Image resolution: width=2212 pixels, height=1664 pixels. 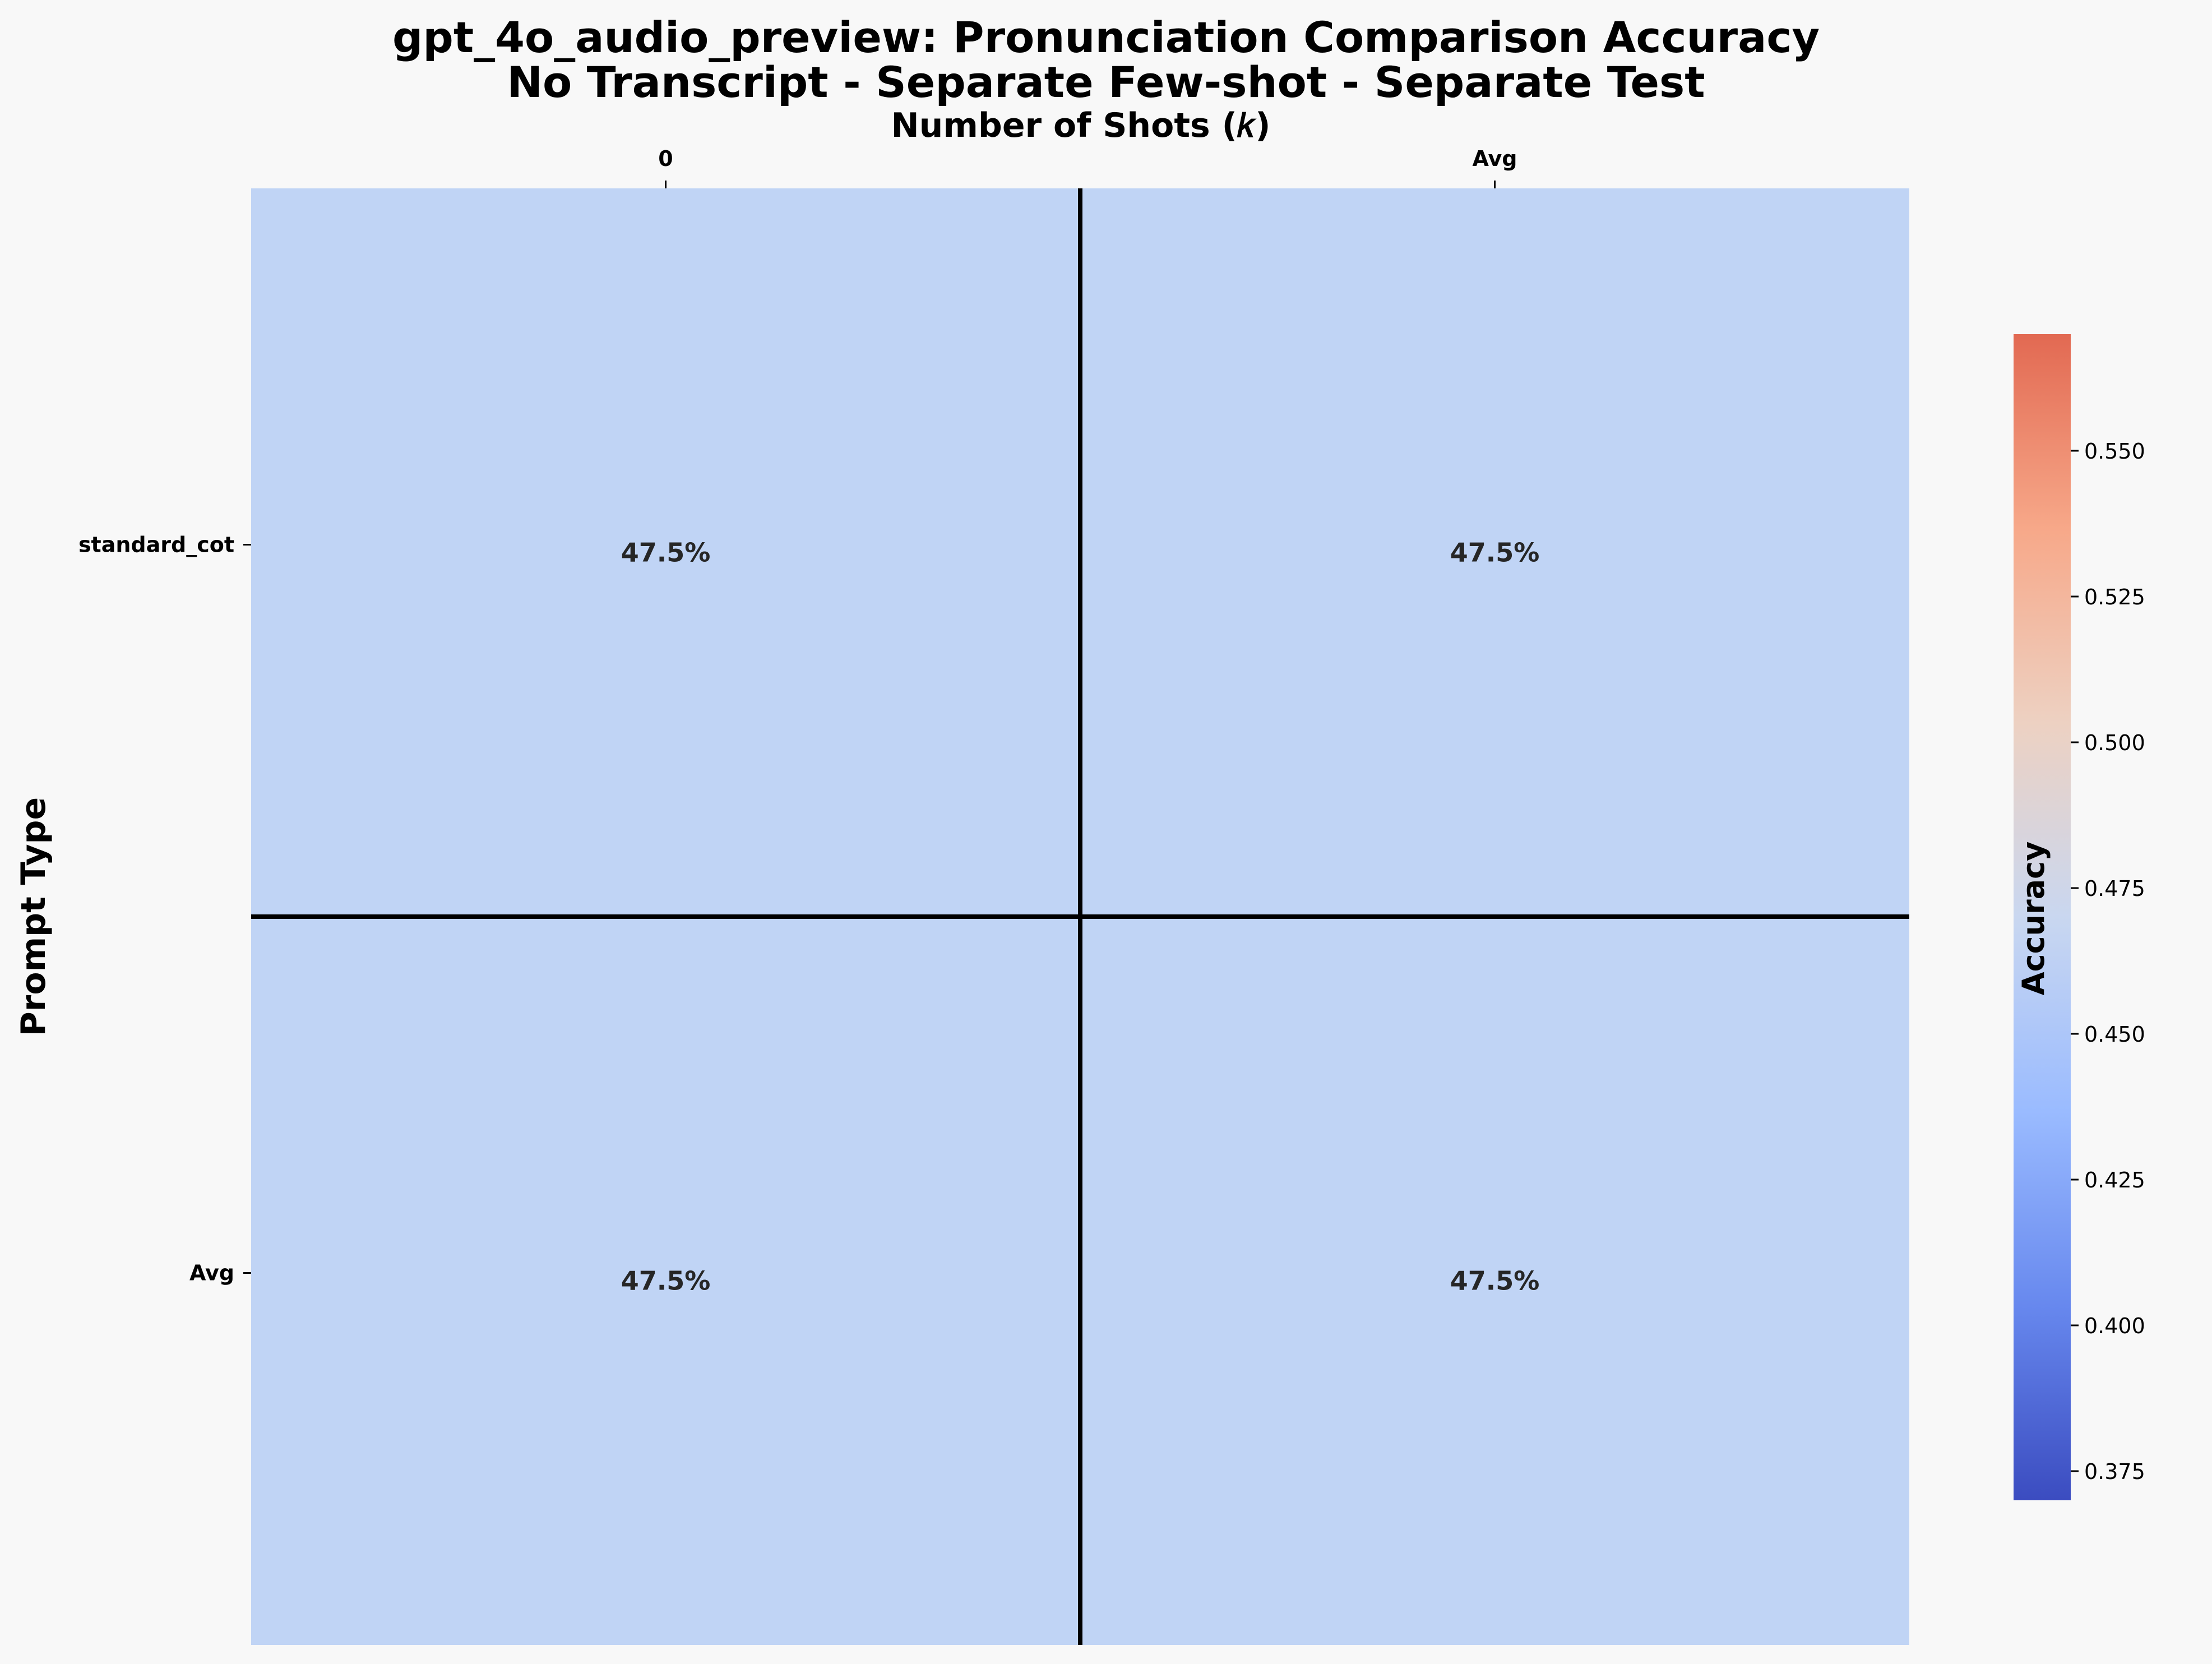 What do you see at coordinates (165, 909) in the screenshot?
I see `y-axis-ticks: standard_cot Avg` at bounding box center [165, 909].